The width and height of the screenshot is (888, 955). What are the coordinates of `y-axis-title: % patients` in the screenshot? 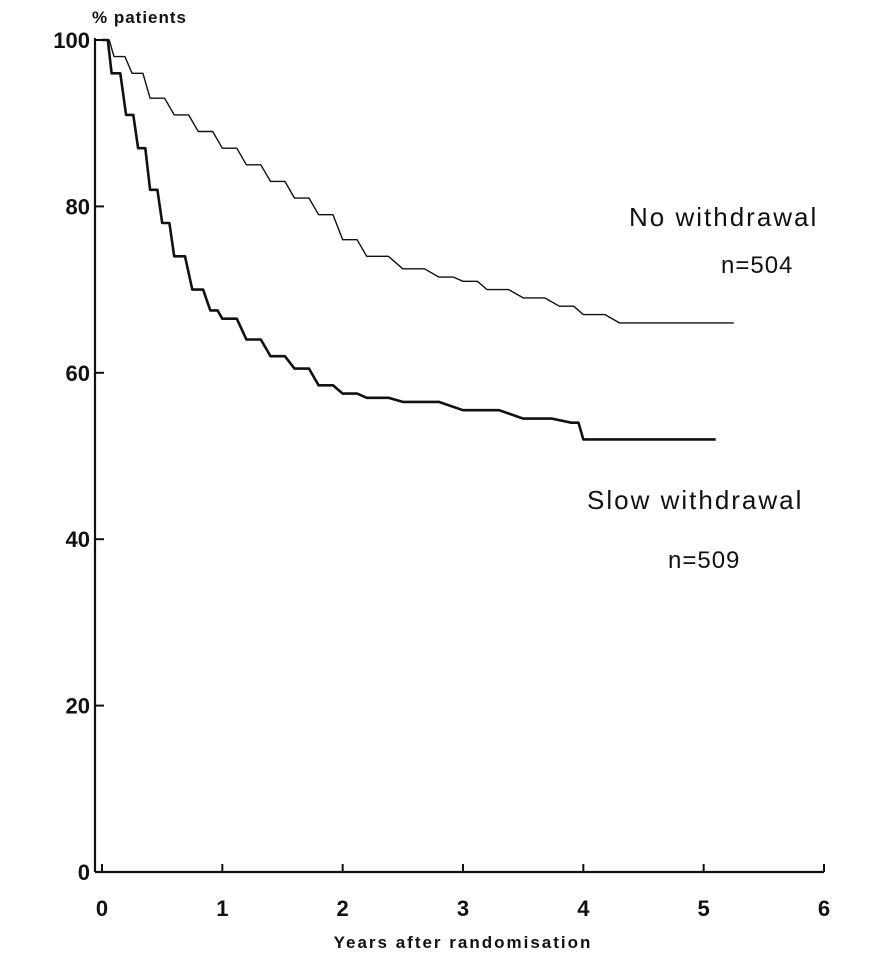 It's located at (139, 17).